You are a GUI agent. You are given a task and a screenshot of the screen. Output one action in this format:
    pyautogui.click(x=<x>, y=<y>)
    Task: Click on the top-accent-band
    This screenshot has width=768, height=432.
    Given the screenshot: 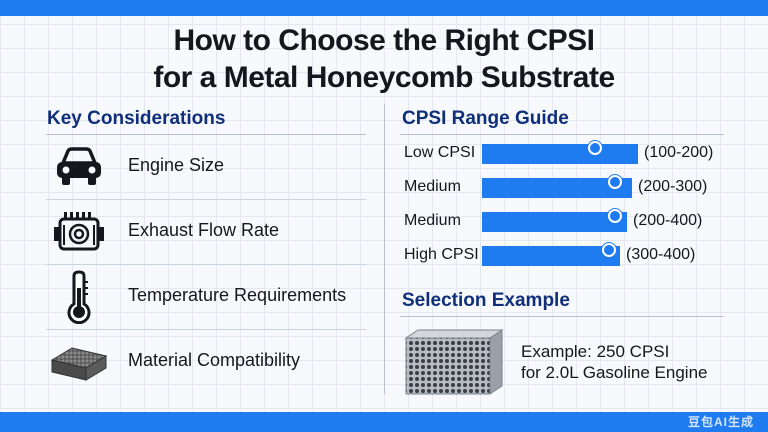 What is the action you would take?
    pyautogui.click(x=384, y=8)
    